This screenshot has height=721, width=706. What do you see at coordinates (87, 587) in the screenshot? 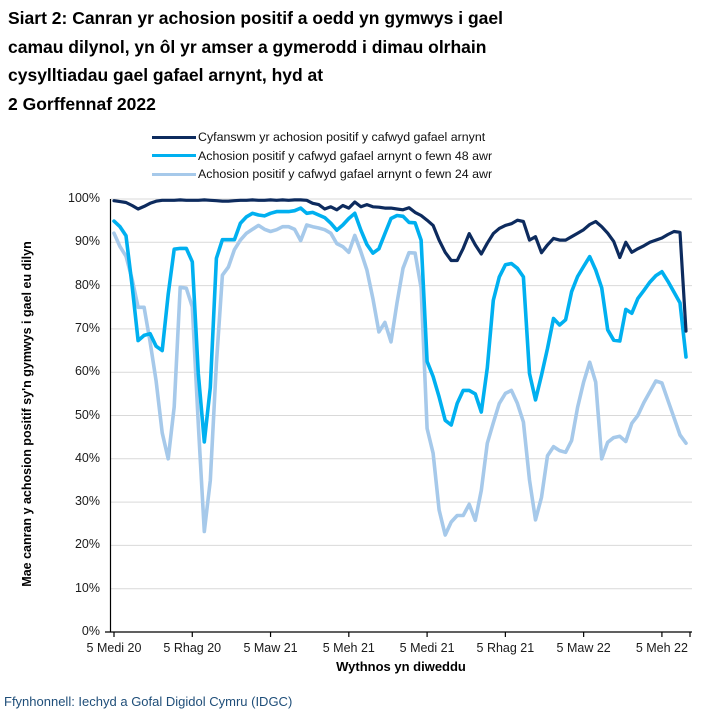
I see `y-tick-label: 10%` at bounding box center [87, 587].